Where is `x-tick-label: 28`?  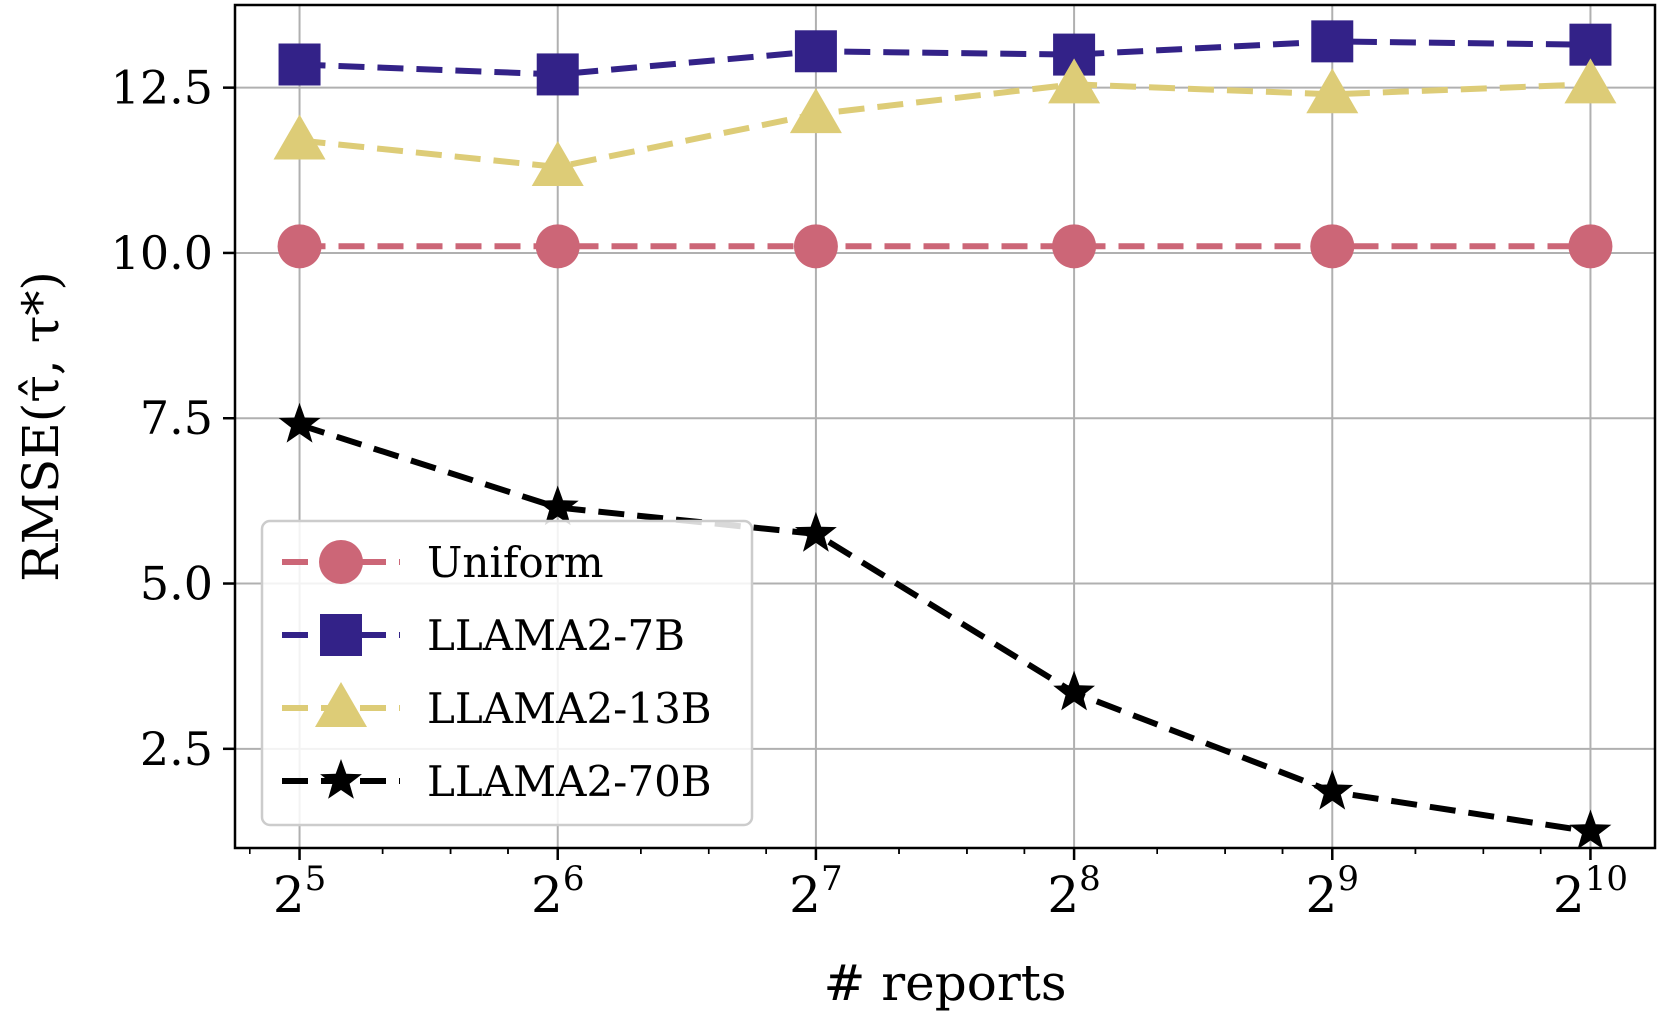
x-tick-label: 28 is located at coordinates (1073, 891).